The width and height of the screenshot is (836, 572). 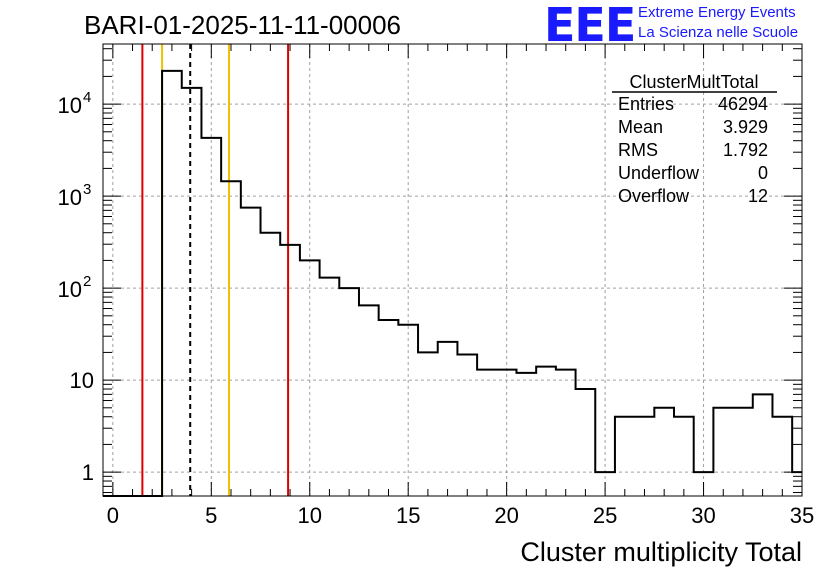 I want to click on x-tick-label: 30, so click(x=703, y=515).